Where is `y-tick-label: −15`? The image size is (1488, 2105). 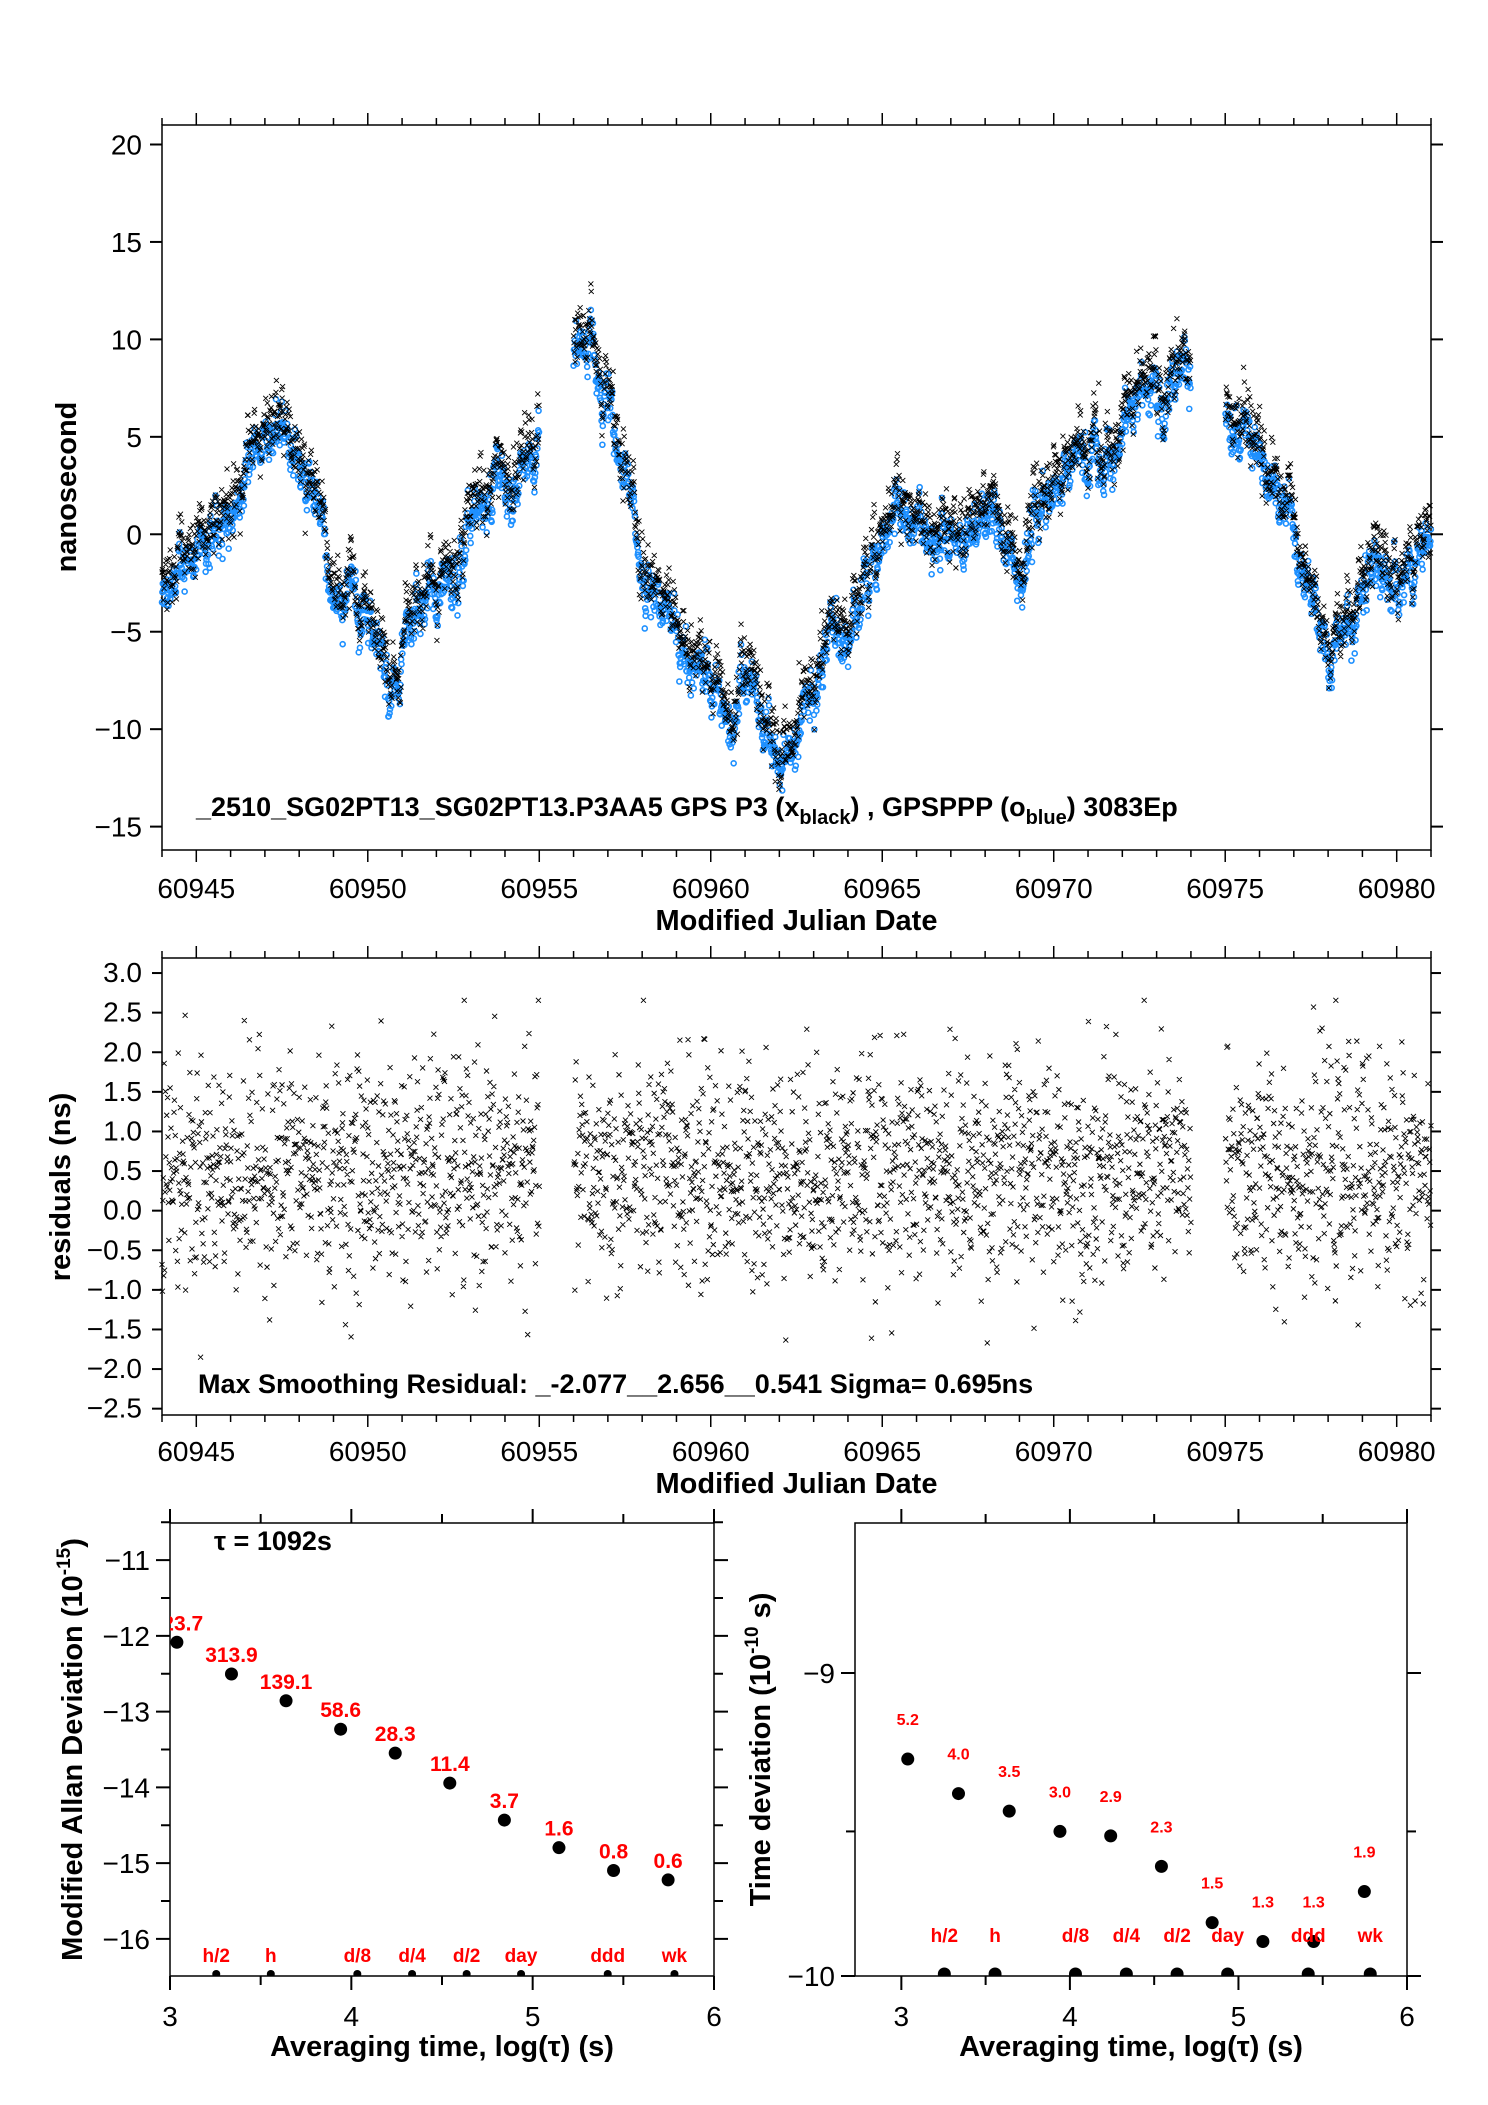 y-tick-label: −15 is located at coordinates (127, 1863).